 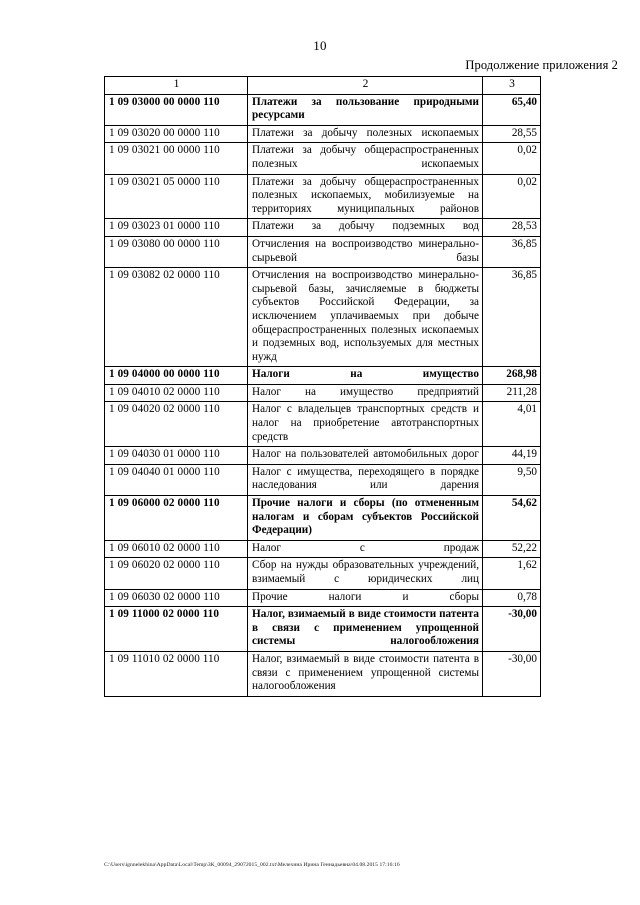 What do you see at coordinates (176, 109) in the screenshot?
I see `row-code: 1 09 03000 00 0000 110` at bounding box center [176, 109].